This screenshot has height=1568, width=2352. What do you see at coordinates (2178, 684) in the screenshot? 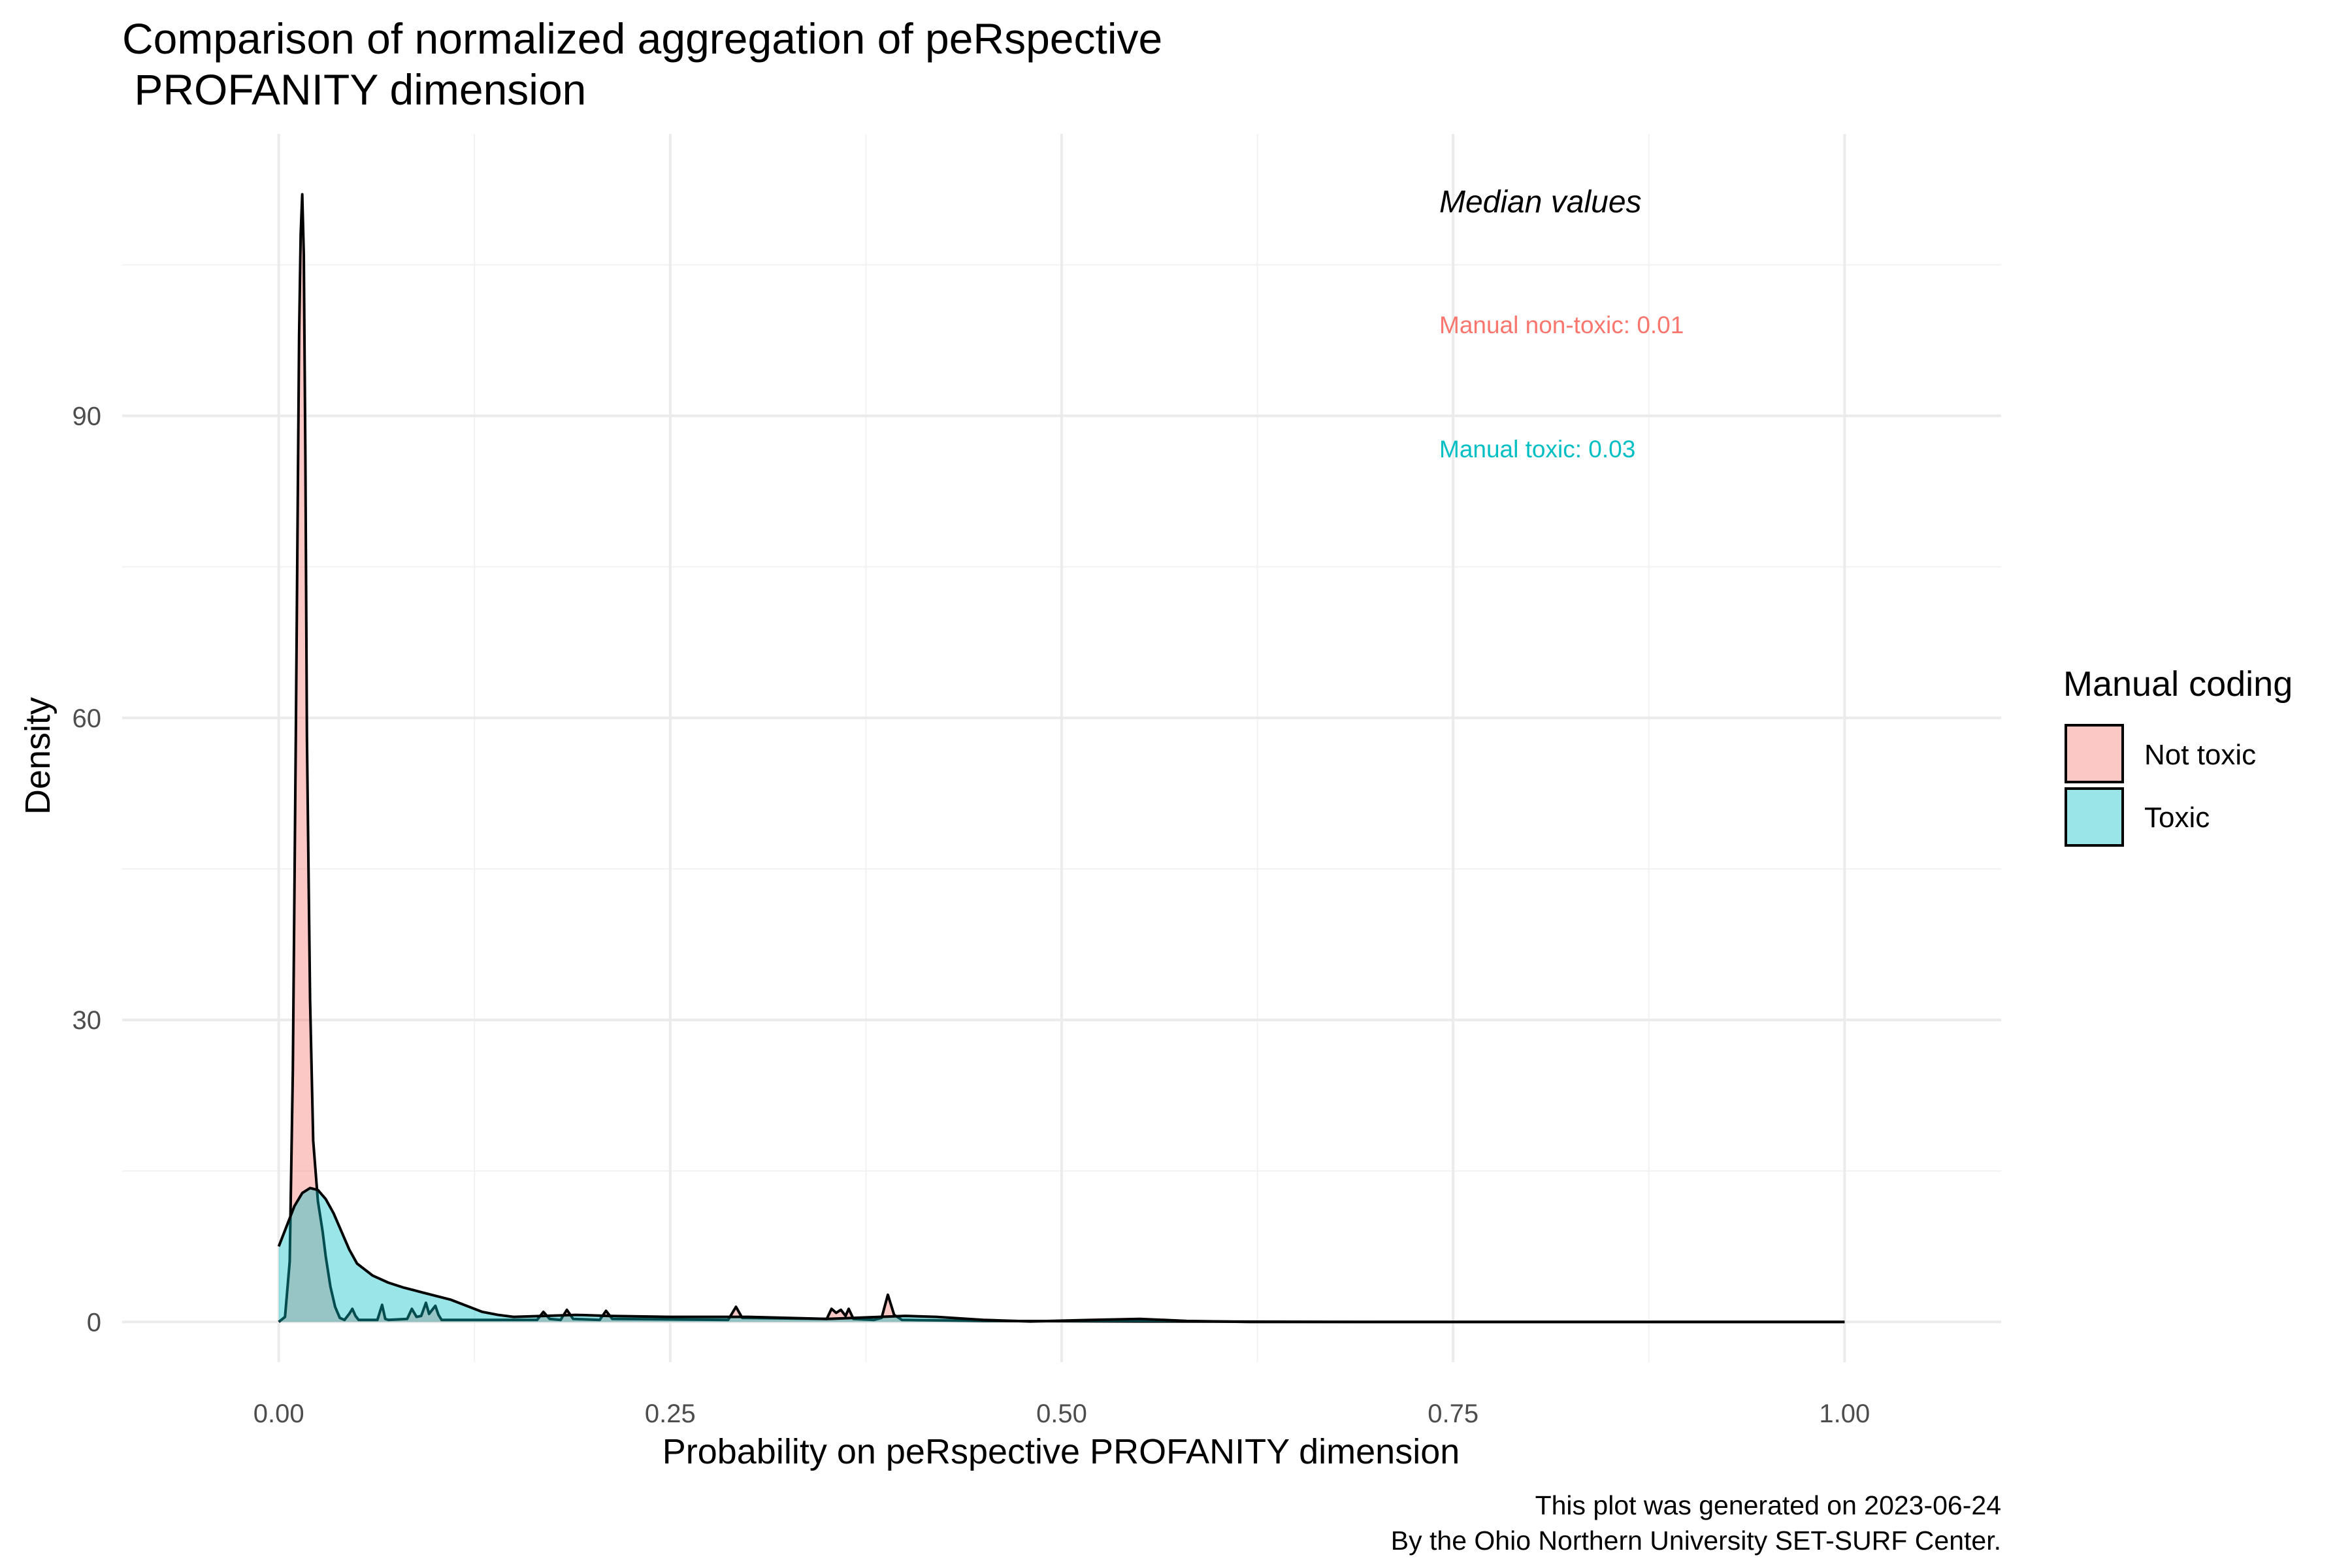
I see `legend-title: Manual coding` at bounding box center [2178, 684].